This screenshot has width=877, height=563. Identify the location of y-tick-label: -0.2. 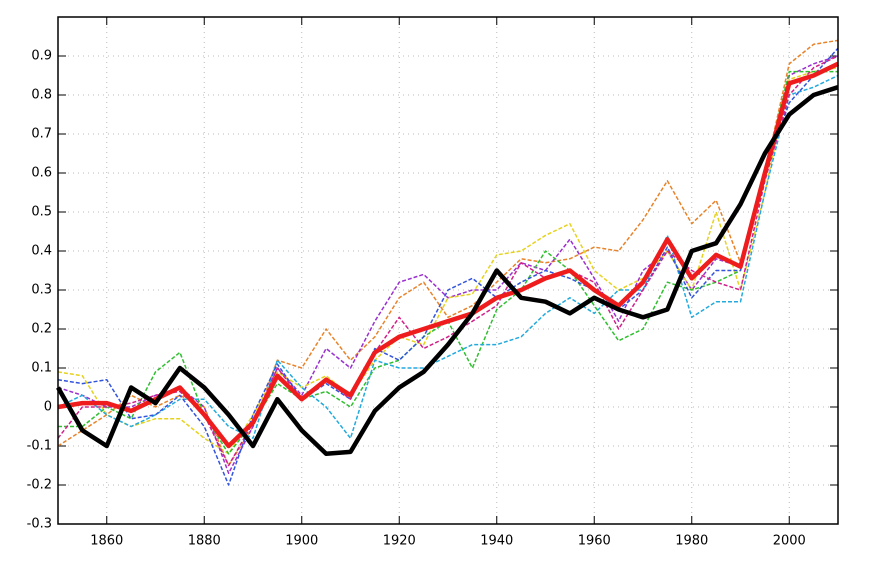
(39, 485).